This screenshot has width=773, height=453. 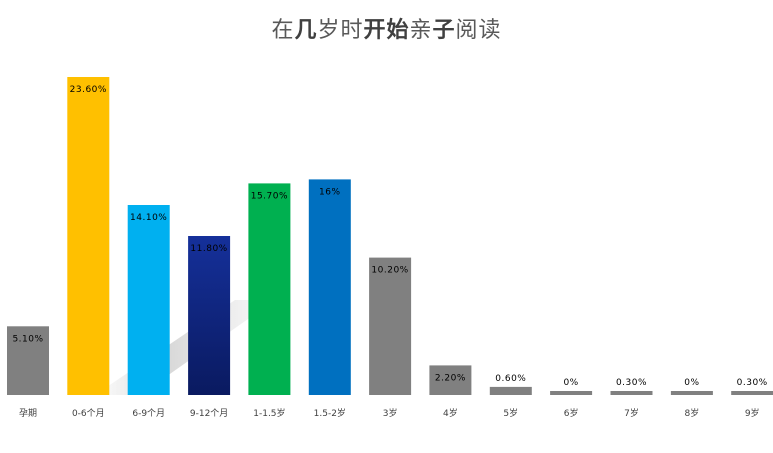 What do you see at coordinates (209, 413) in the screenshot?
I see `category-label: 9-12个月` at bounding box center [209, 413].